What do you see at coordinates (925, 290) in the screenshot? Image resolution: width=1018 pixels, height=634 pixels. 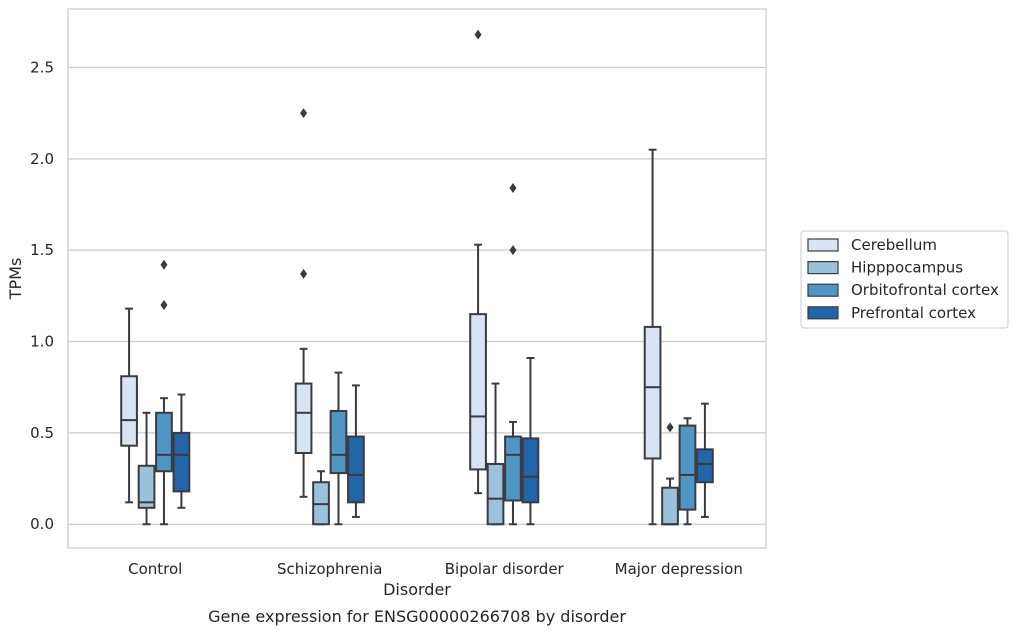 I see `legend-label: Orbitofrontal cortex` at bounding box center [925, 290].